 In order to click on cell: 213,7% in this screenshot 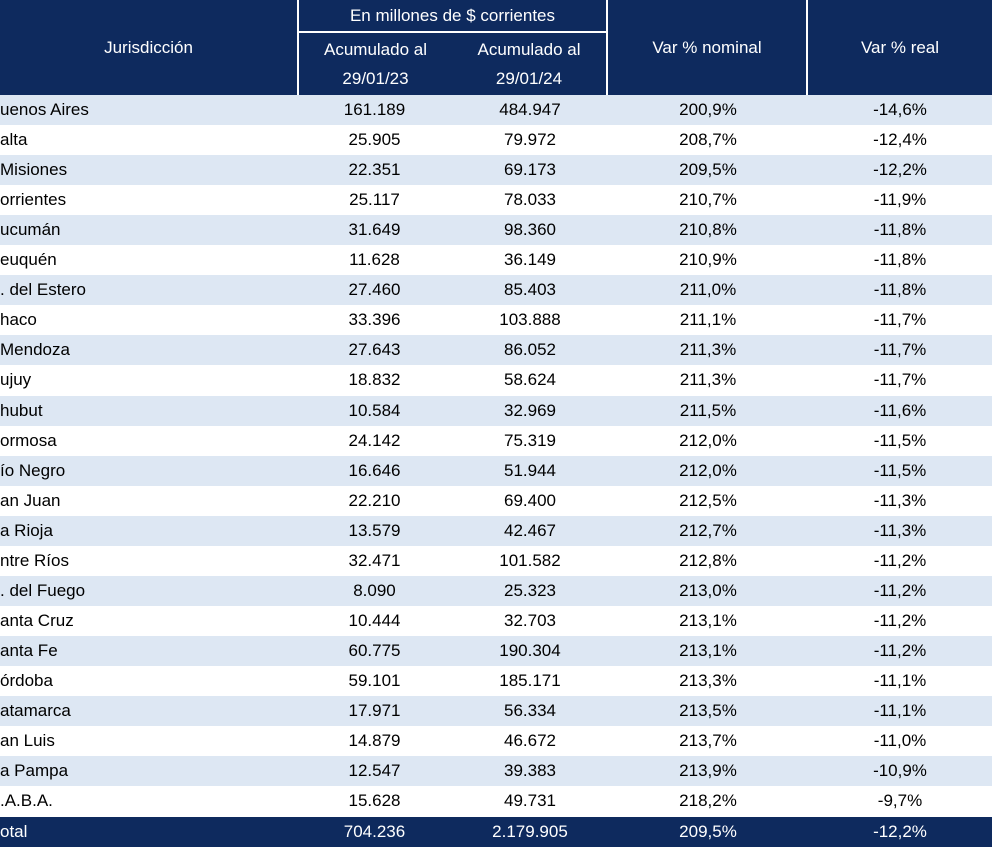, I will do `click(708, 741)`.